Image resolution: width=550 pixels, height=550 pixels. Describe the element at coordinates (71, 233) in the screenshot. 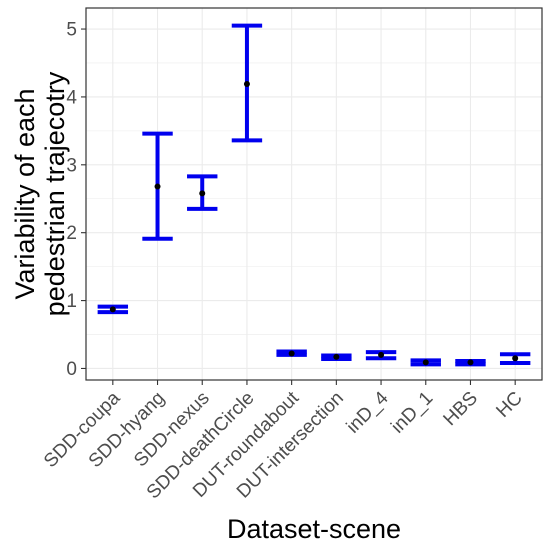

I see `y-tick-label: 2` at that location.